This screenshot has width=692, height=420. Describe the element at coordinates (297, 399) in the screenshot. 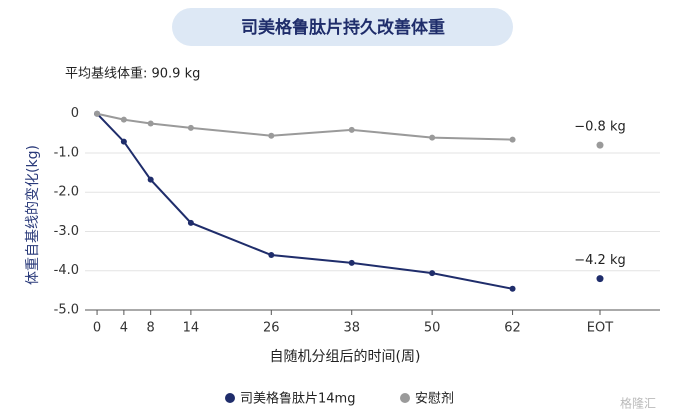

I see `legend-label: 司美格鲁肽片14mg` at that location.